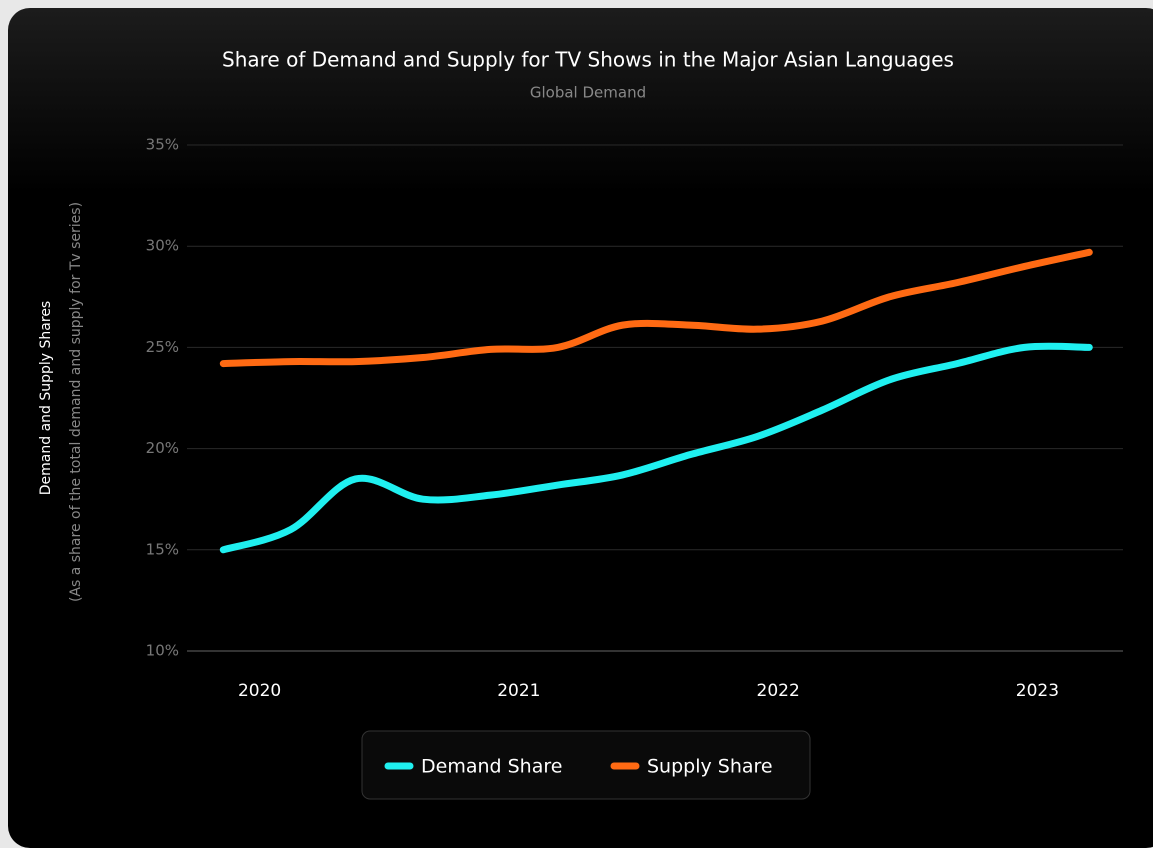 The height and width of the screenshot is (848, 1153). Describe the element at coordinates (162, 549) in the screenshot. I see `y-tick-label: 15%` at that location.